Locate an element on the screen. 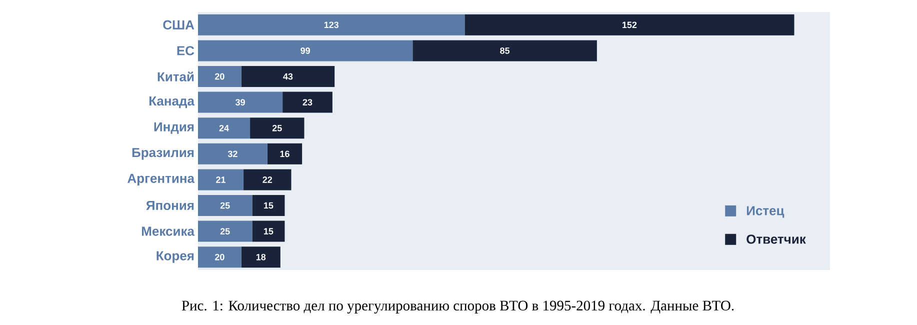  data-label: 43 is located at coordinates (288, 76).